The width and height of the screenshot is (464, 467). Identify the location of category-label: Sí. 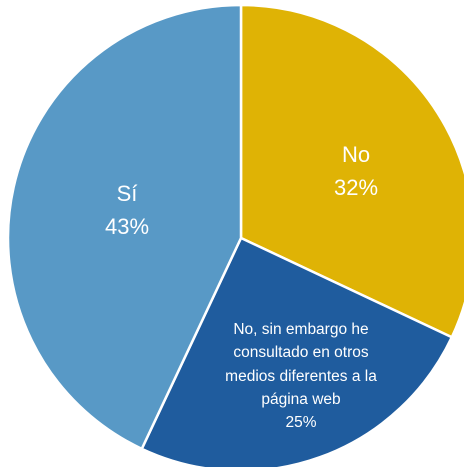
(127, 193).